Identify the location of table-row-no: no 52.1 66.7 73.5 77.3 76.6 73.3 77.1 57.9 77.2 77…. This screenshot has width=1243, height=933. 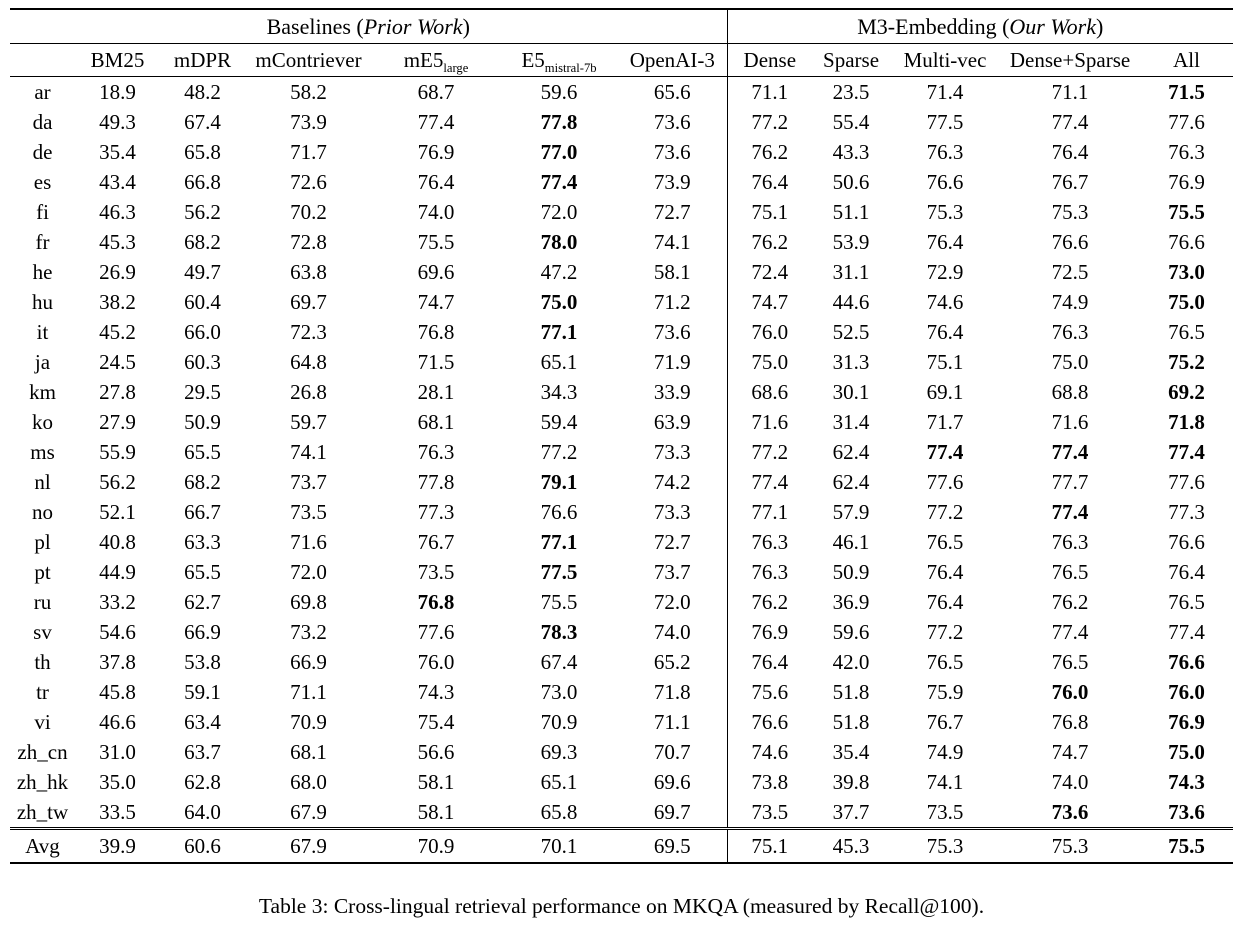
(621, 512).